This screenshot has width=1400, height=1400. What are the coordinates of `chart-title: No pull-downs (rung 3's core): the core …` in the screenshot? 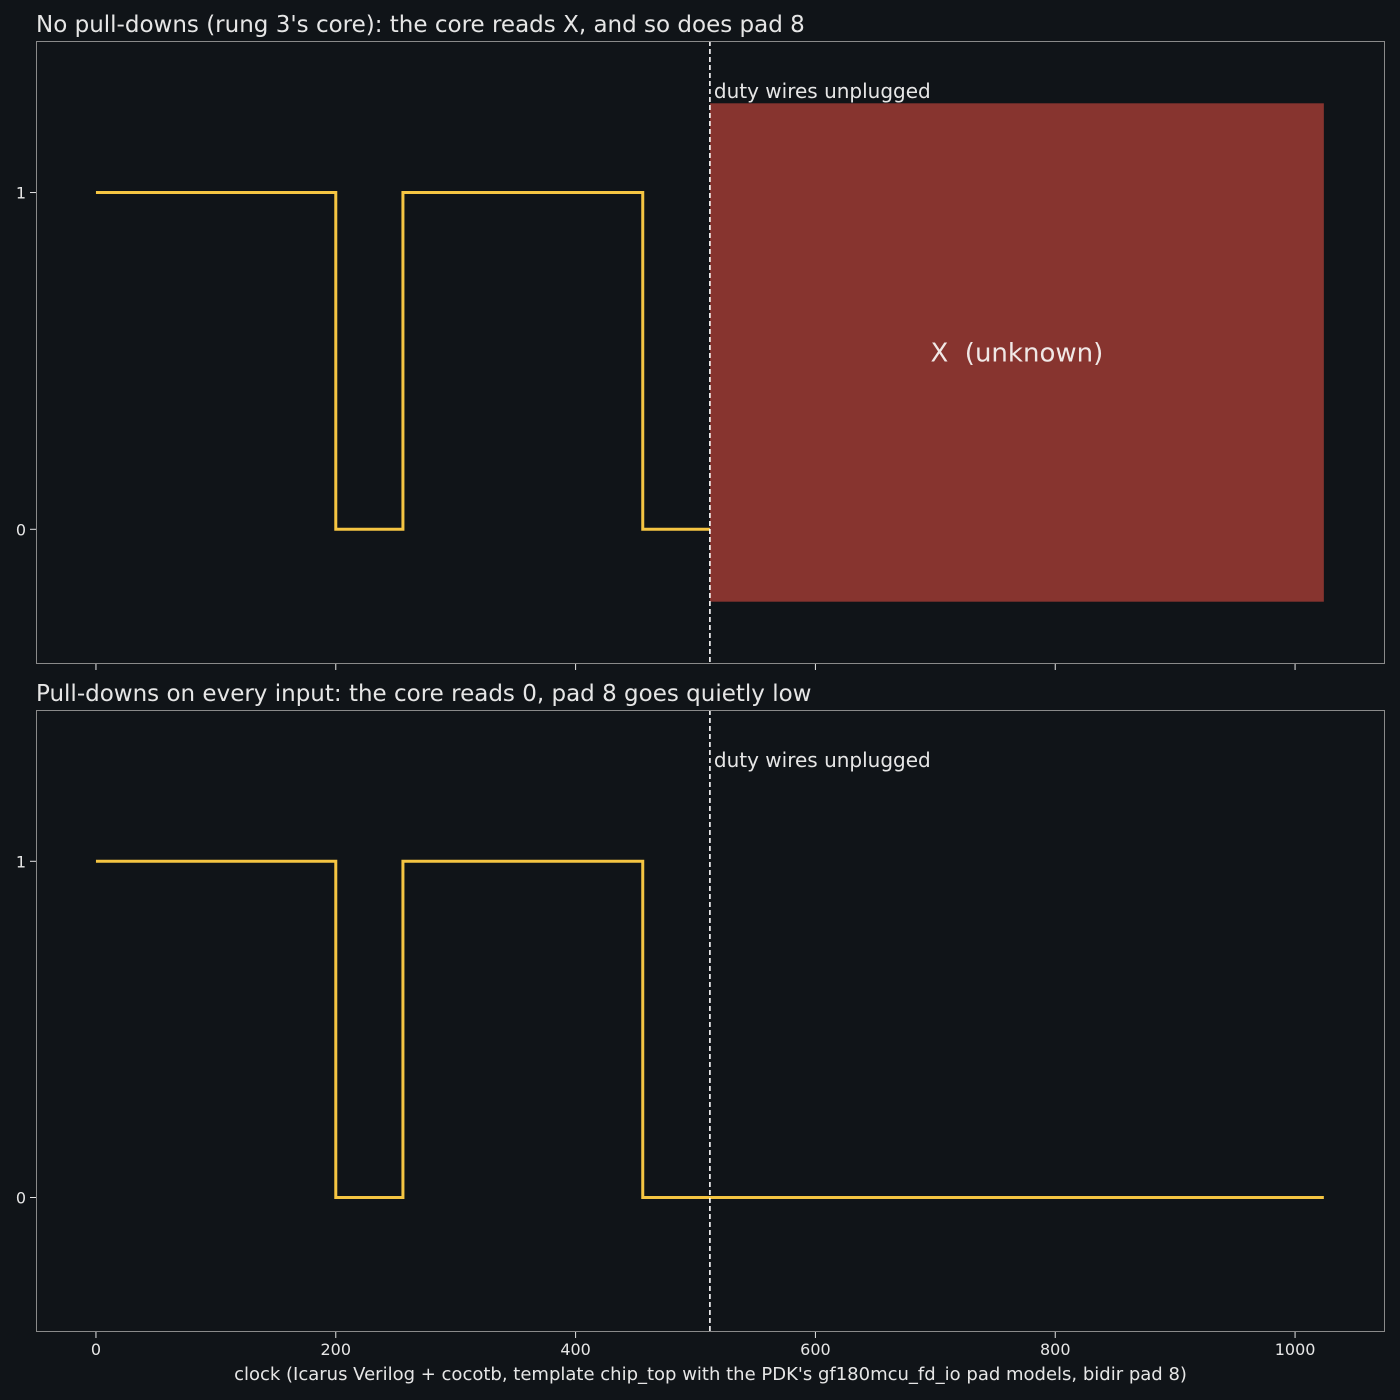 It's located at (420, 25).